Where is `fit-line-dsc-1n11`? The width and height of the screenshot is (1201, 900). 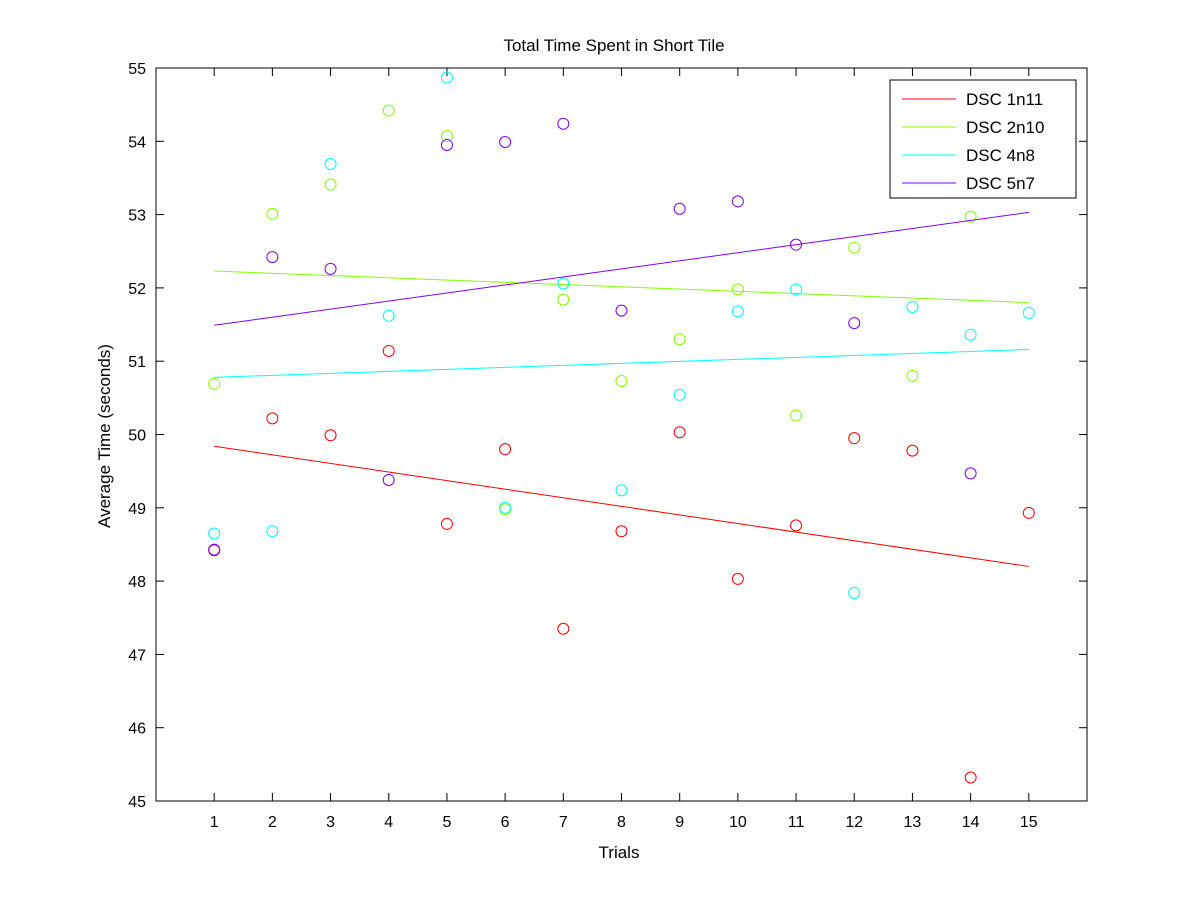
fit-line-dsc-1n11 is located at coordinates (621, 506).